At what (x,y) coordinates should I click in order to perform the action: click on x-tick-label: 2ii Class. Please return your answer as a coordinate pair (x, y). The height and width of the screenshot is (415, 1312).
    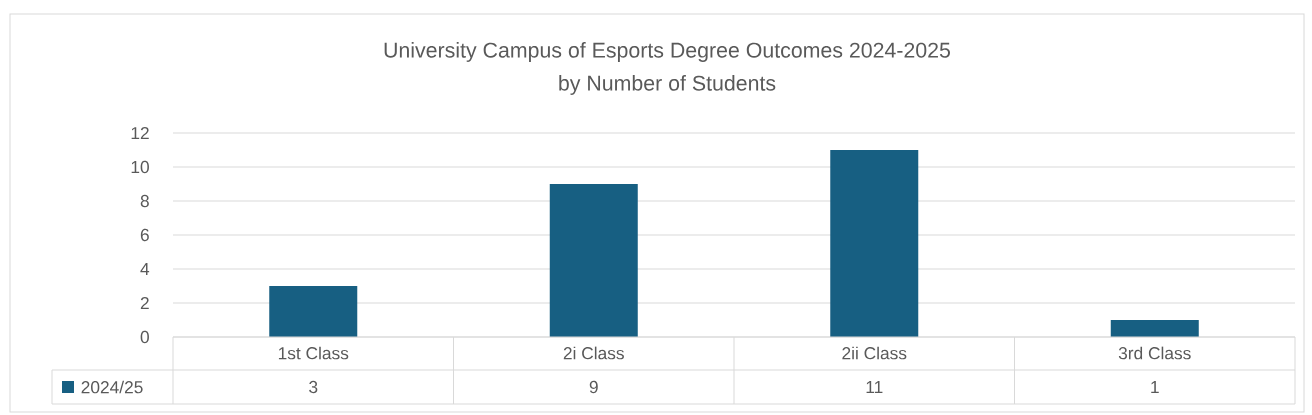
    Looking at the image, I should click on (874, 353).